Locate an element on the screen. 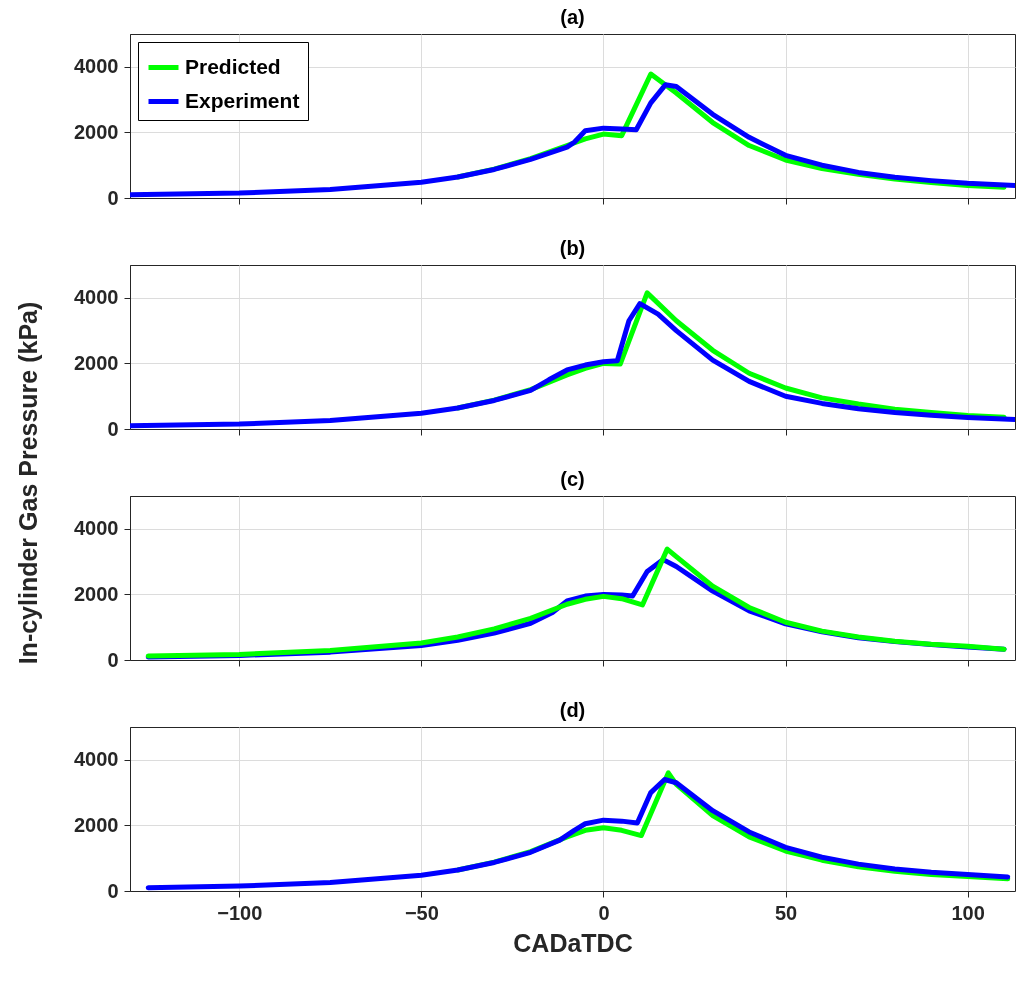 The width and height of the screenshot is (1016, 982). y-axis-title: In-cylinder Gas Pressure (kPa) is located at coordinates (28, 483).